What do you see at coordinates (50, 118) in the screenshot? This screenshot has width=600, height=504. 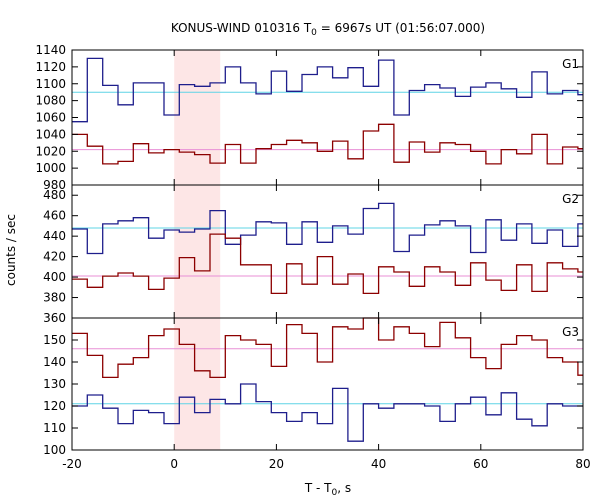 I see `y-tick-label-G1: 1060` at bounding box center [50, 118].